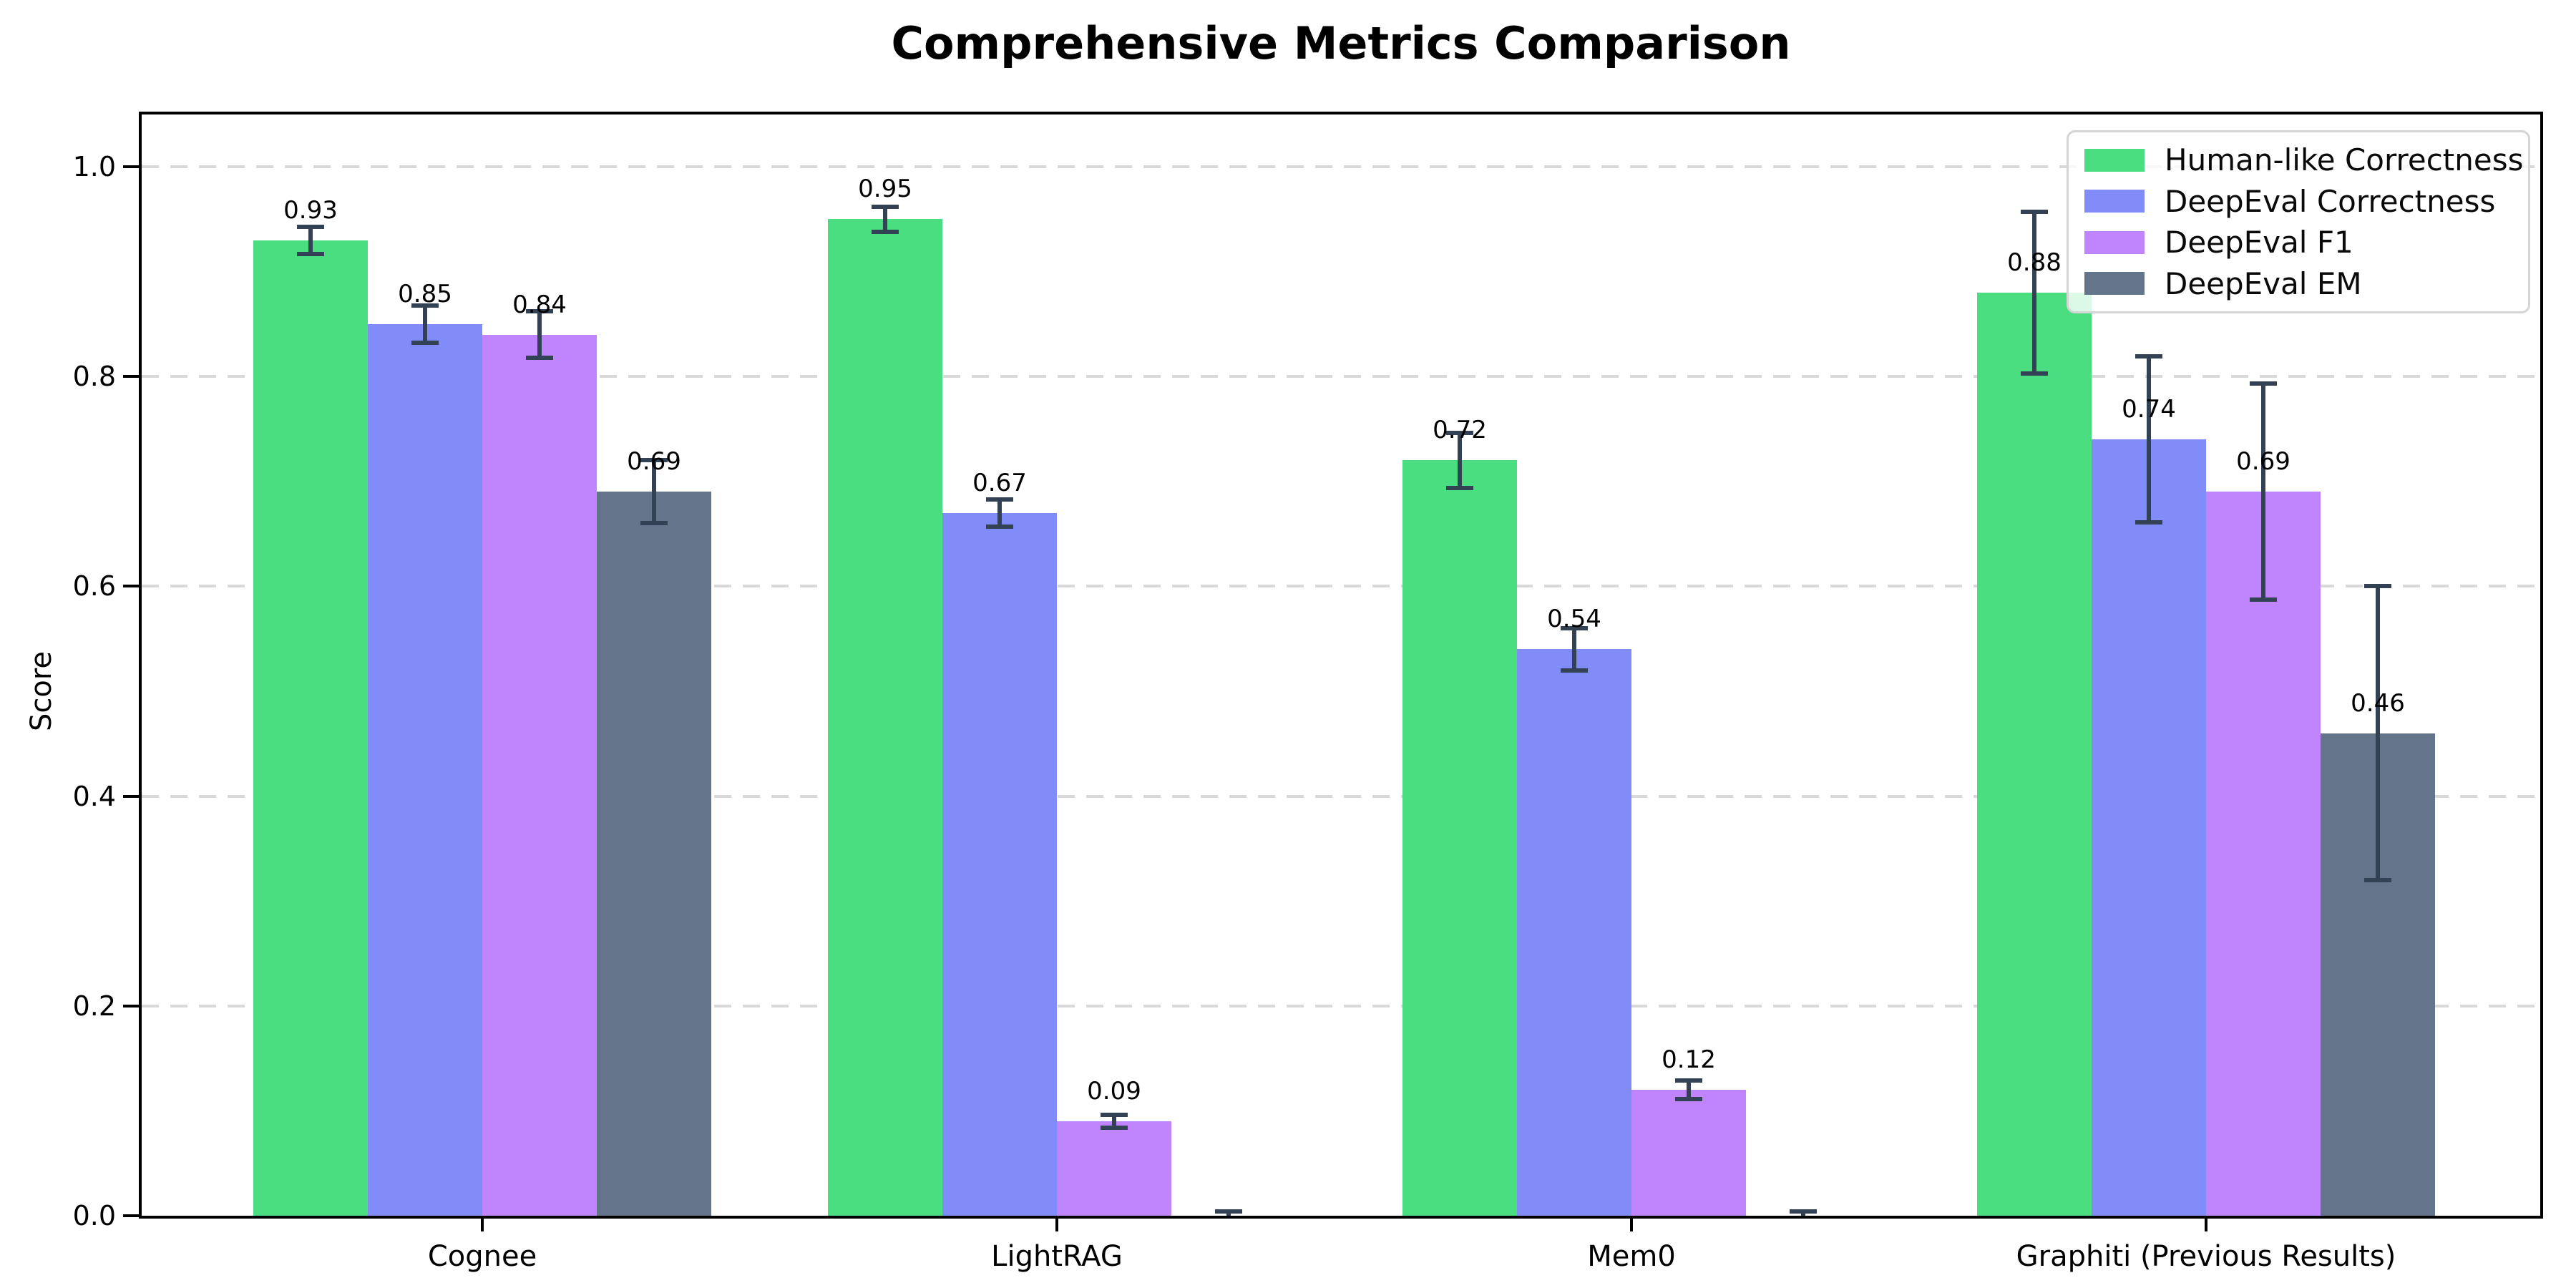  I want to click on bar-value-label: 0.54, so click(1574, 619).